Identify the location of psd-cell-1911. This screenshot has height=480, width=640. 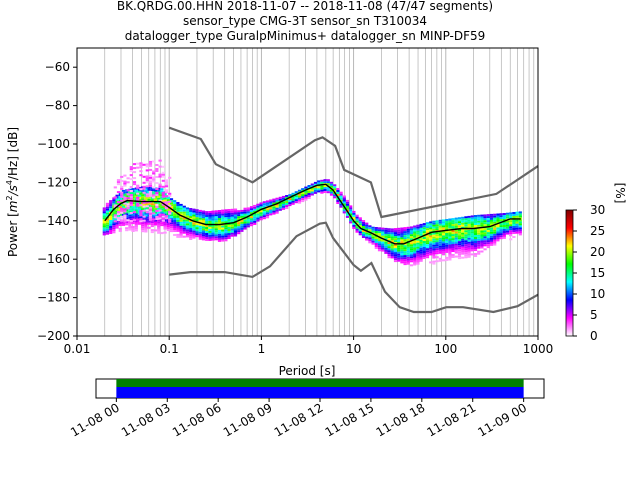
(128, 190).